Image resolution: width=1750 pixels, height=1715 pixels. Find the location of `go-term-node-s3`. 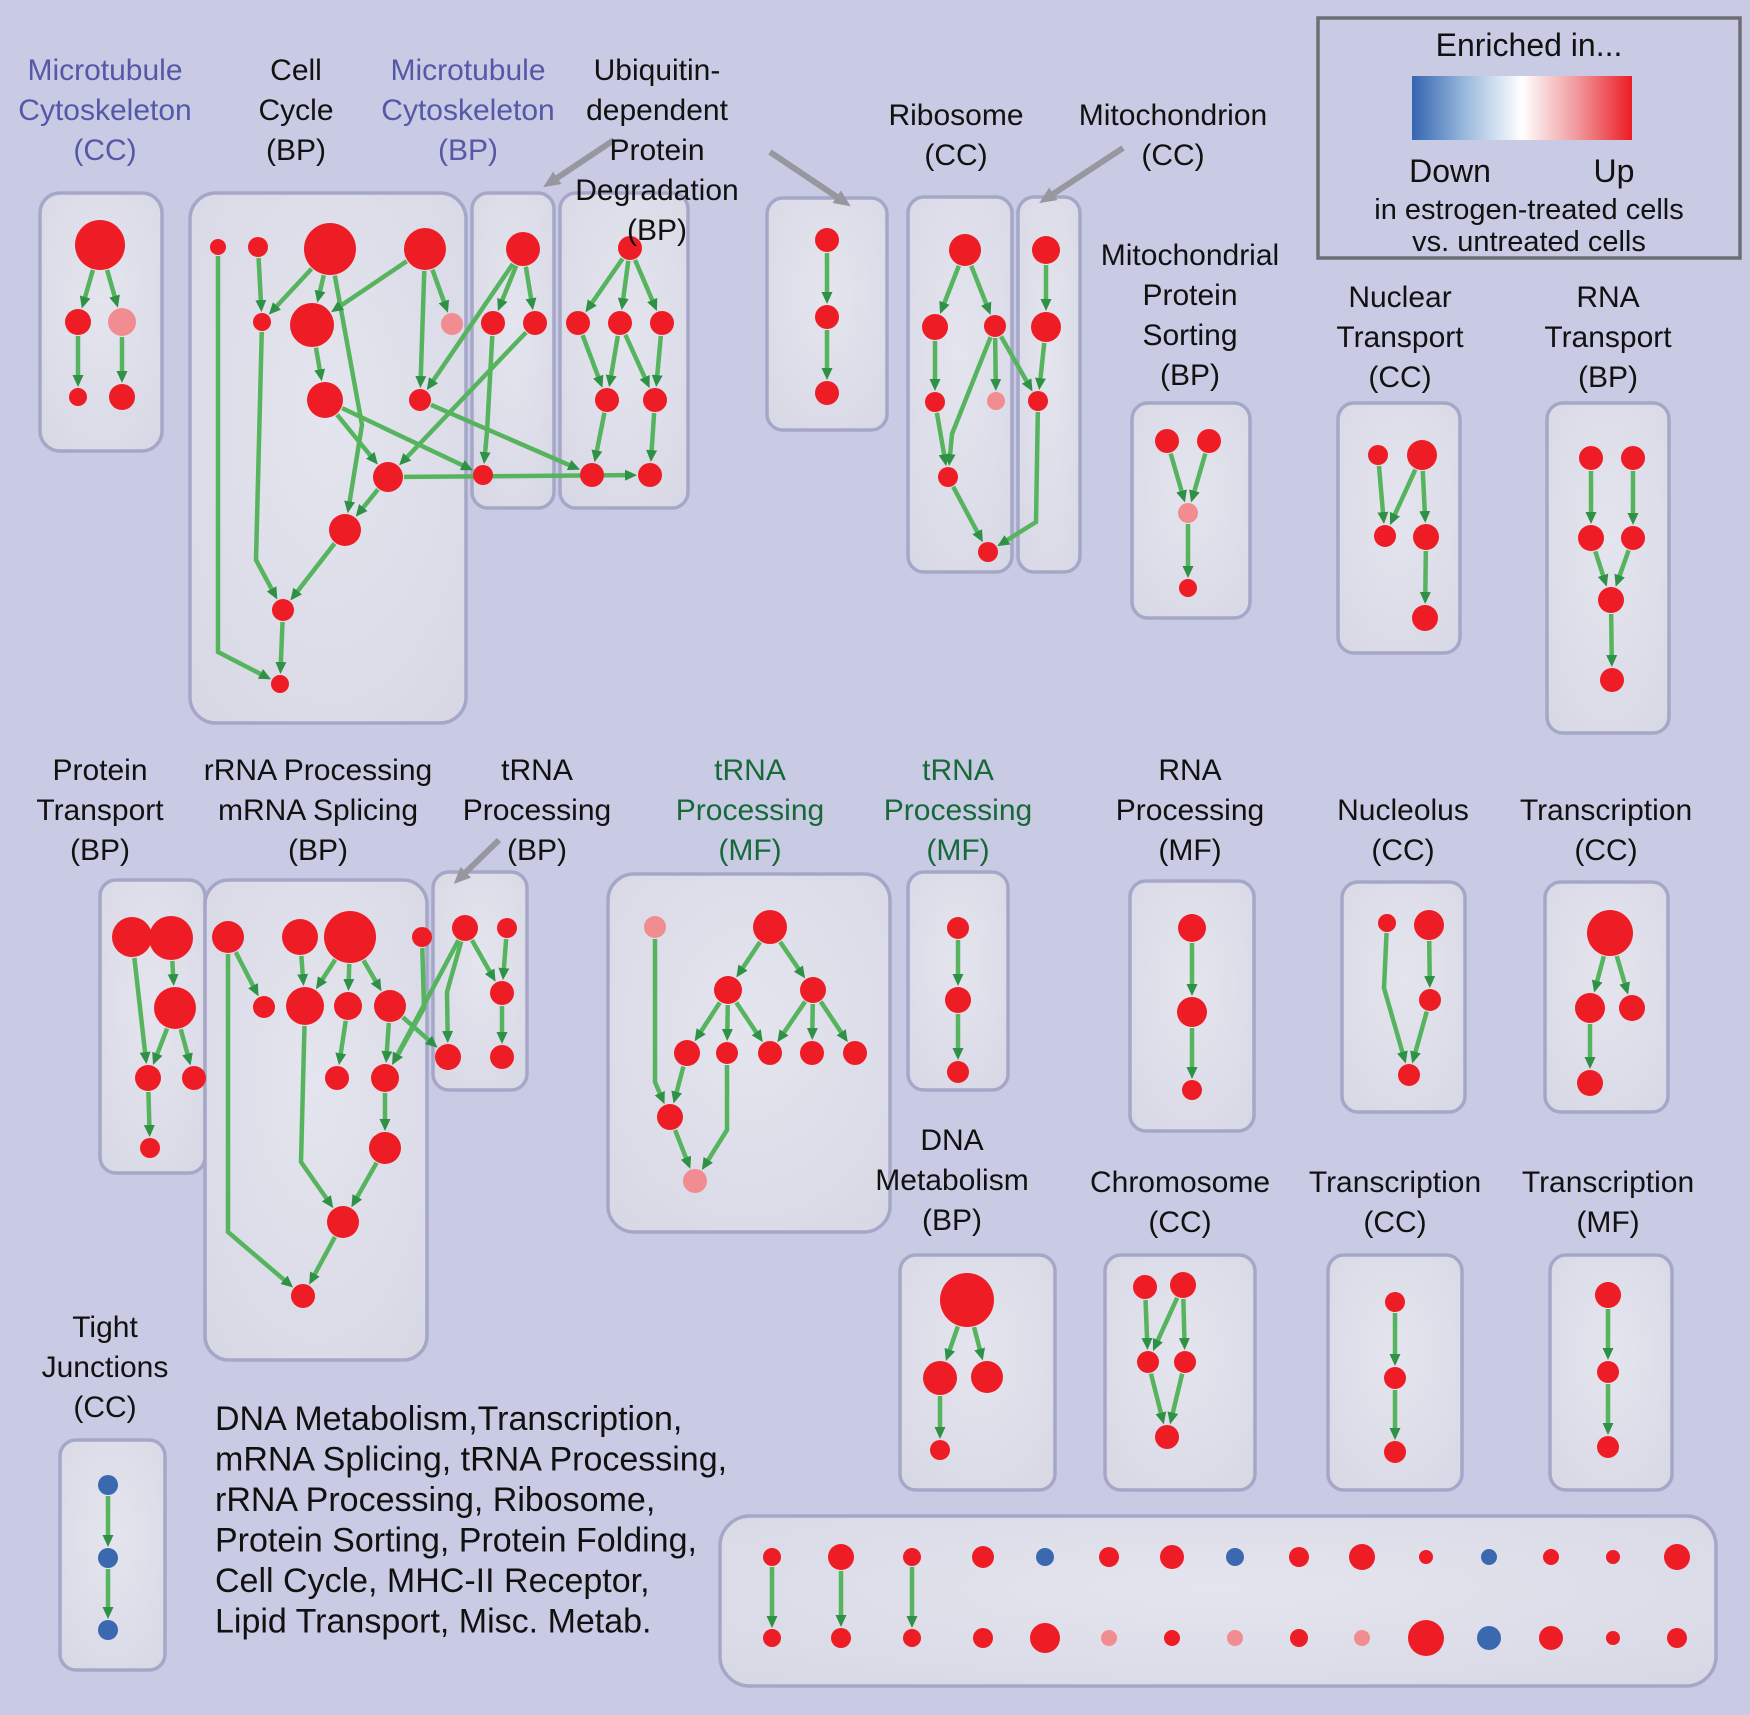

go-term-node-s3 is located at coordinates (1188, 513).